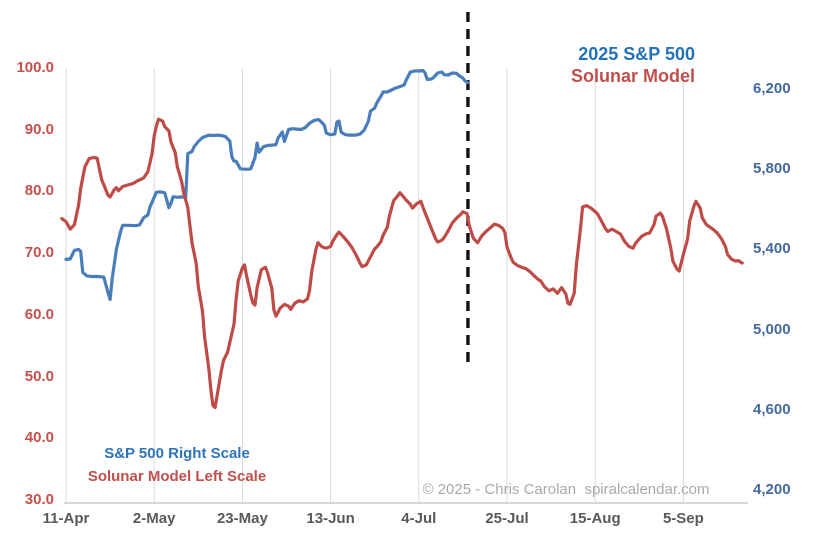 The image size is (814, 551). Describe the element at coordinates (39, 376) in the screenshot. I see `left-axis-tick: 50.0` at that location.